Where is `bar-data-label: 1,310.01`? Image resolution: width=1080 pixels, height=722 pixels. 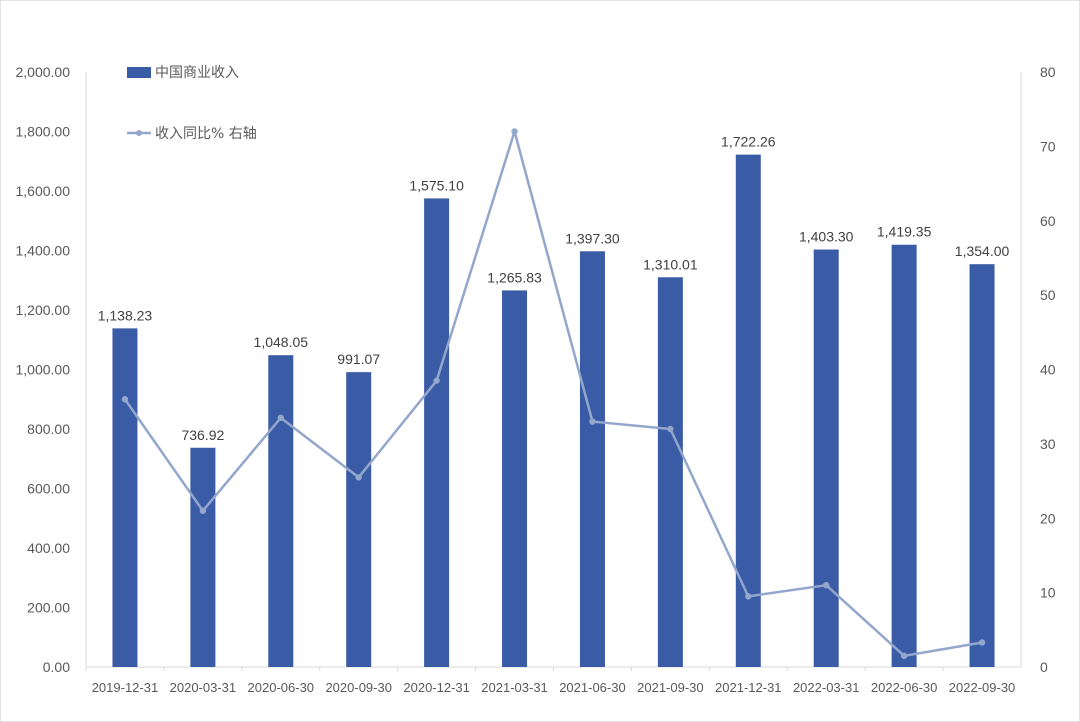 bar-data-label: 1,310.01 is located at coordinates (670, 264).